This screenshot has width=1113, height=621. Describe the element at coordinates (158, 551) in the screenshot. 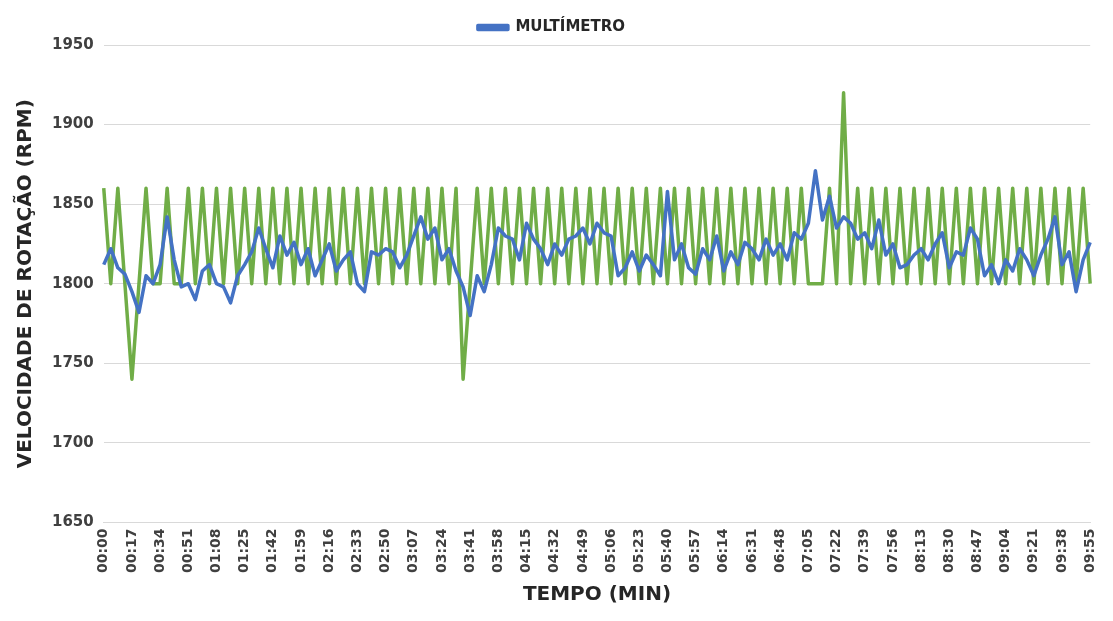

I see `x-tick-label: 00:34` at that location.